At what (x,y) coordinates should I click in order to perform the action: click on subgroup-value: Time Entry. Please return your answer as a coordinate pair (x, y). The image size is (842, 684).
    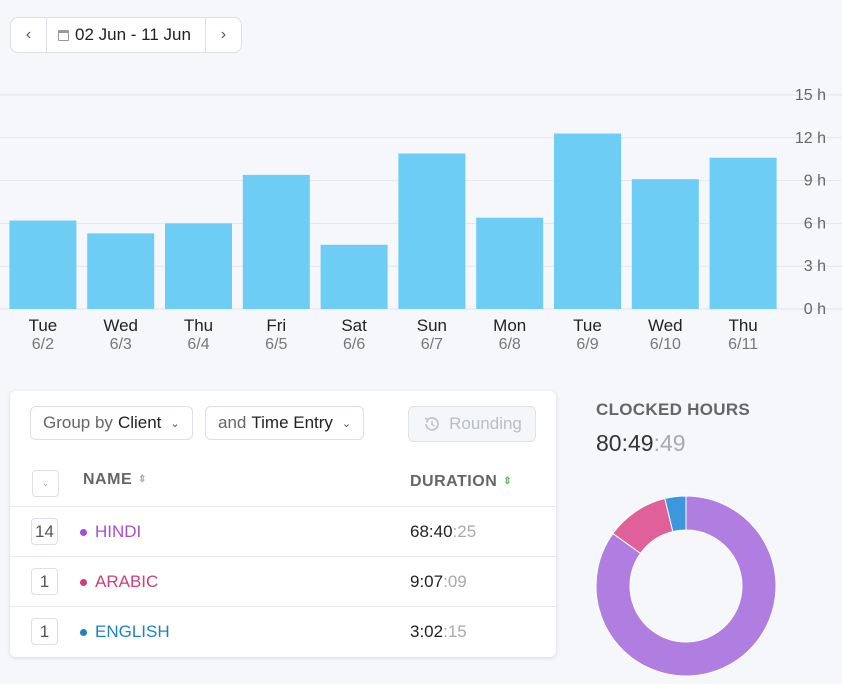
    Looking at the image, I should click on (292, 422).